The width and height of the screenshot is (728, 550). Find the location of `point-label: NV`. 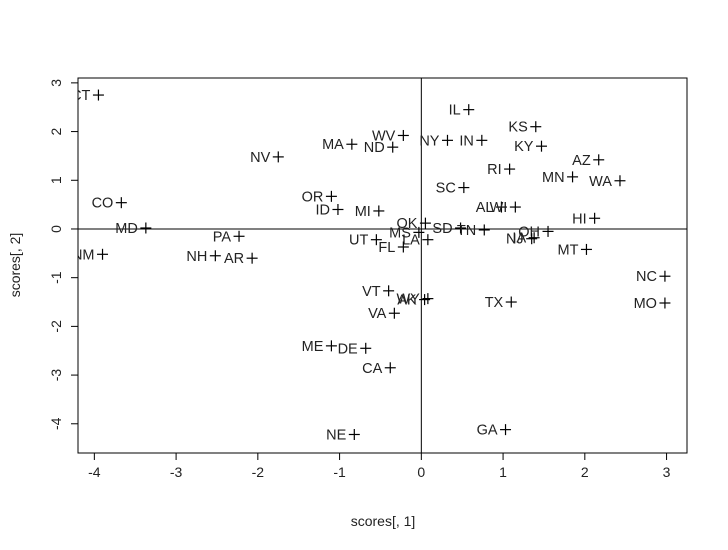

point-label: NV is located at coordinates (260, 158).